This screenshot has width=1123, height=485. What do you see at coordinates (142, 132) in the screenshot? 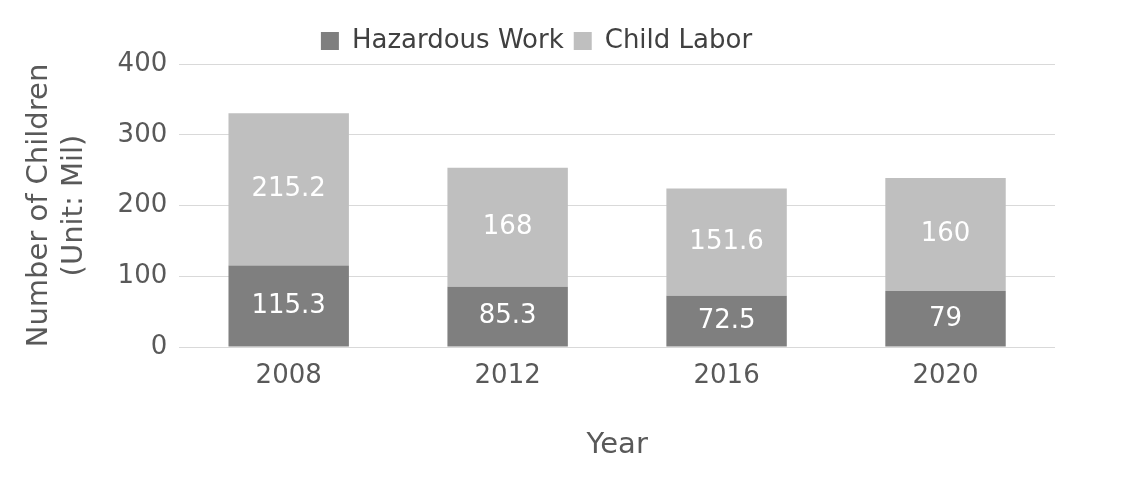
I see `y-tick-label: 300` at bounding box center [142, 132].